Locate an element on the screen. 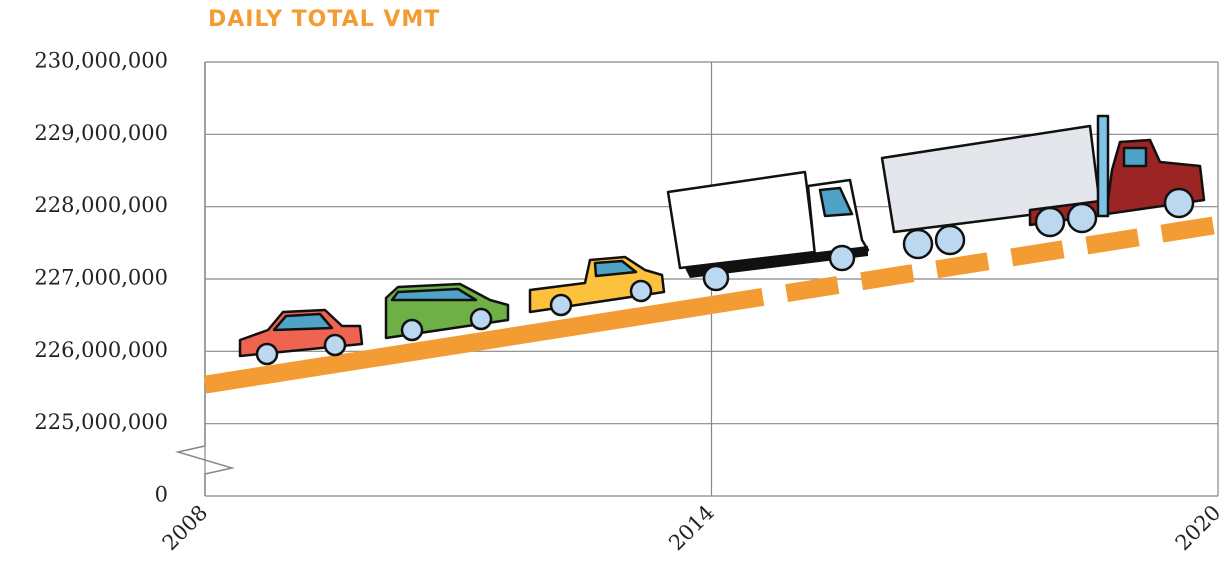  x-tick-label: 2014 is located at coordinates (691, 527).